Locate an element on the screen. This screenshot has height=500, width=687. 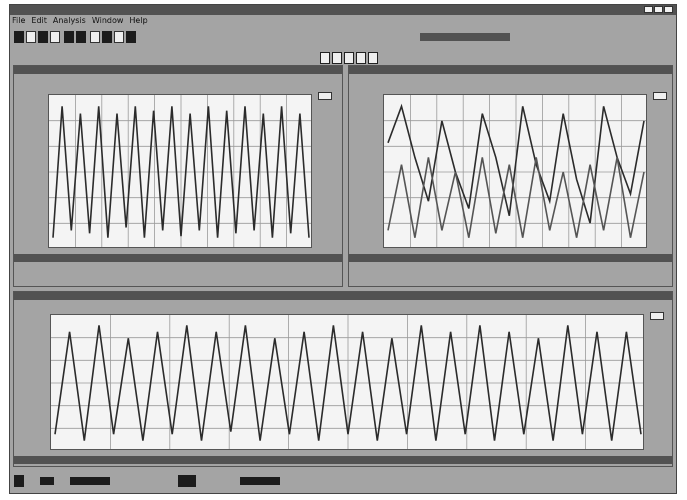
waveform-chart-top-right is located at coordinates (515, 171).